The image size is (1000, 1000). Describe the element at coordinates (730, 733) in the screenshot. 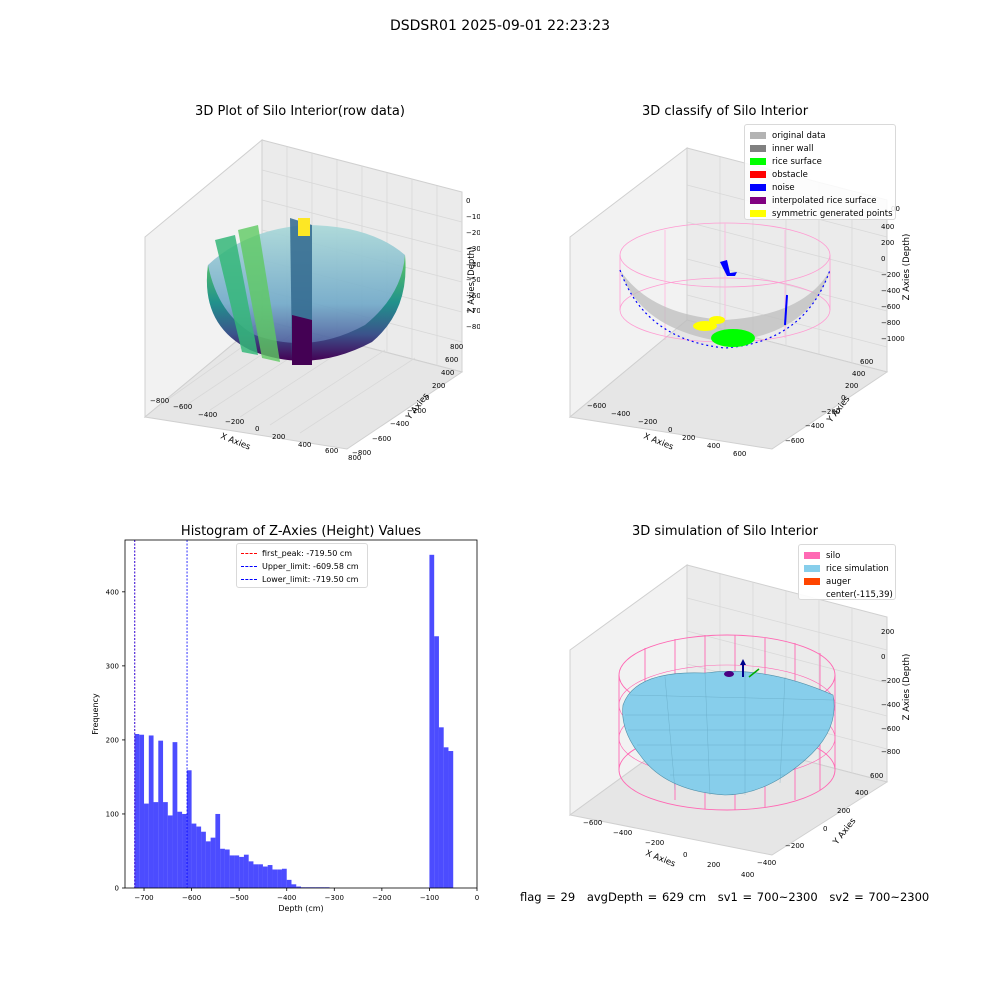

I see `sim3d-rice-mesh` at that location.